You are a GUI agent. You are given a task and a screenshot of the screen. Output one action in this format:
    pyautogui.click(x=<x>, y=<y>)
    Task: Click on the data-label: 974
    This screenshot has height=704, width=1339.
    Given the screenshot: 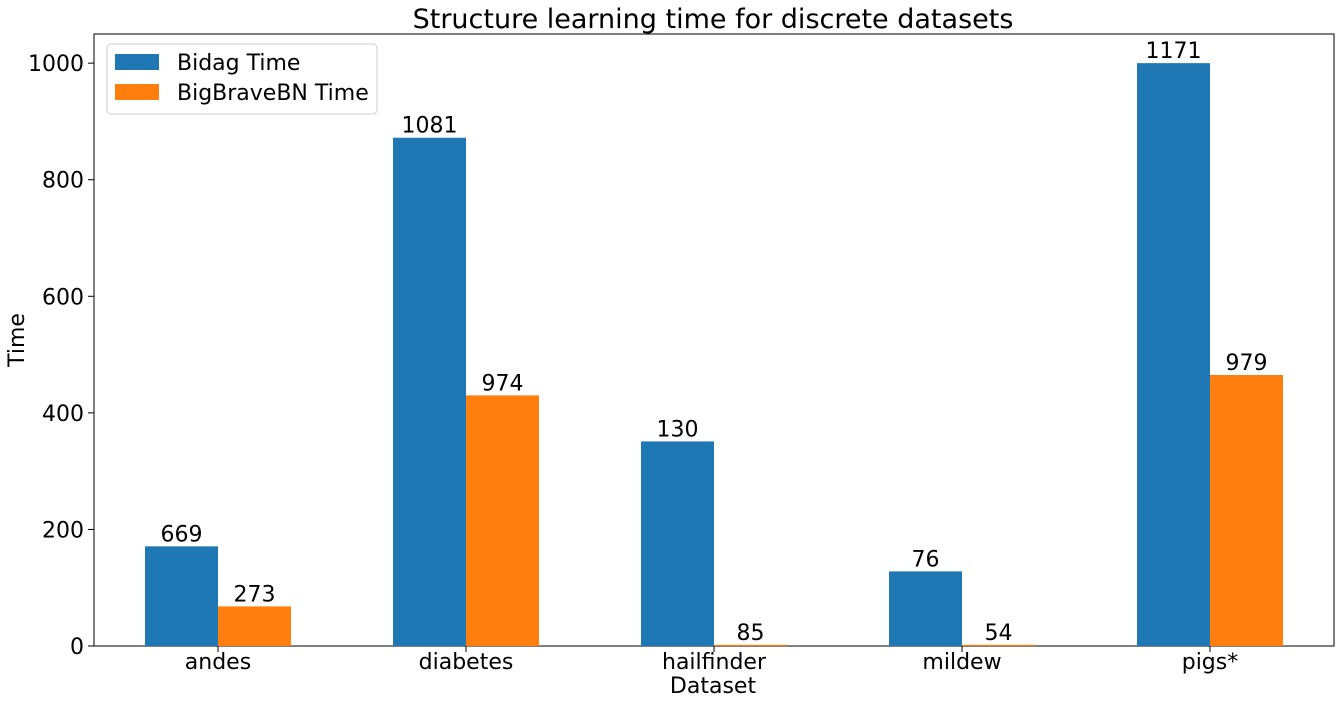 What is the action you would take?
    pyautogui.click(x=503, y=383)
    